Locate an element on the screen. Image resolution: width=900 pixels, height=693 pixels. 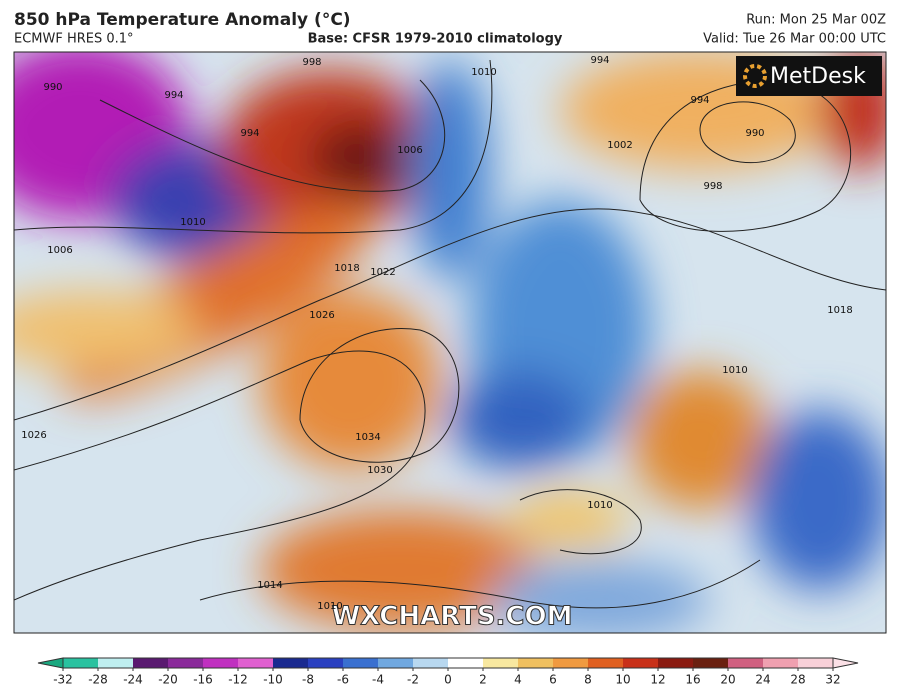
colorbar-tick-label: 24 is located at coordinates (762, 680).